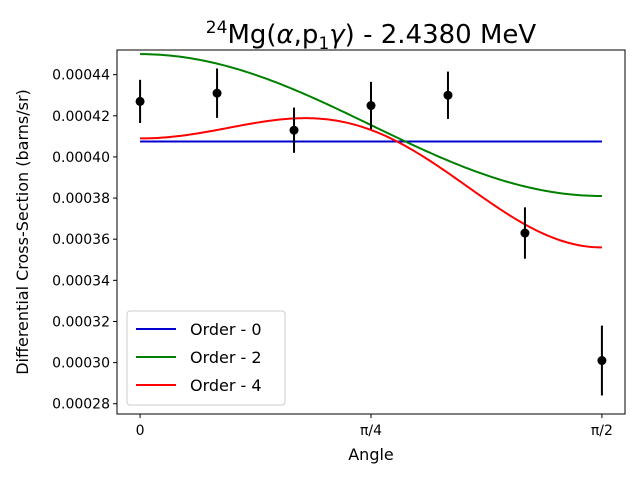 The image size is (640, 480). I want to click on y-tick-label: 0.00028, so click(81, 405).